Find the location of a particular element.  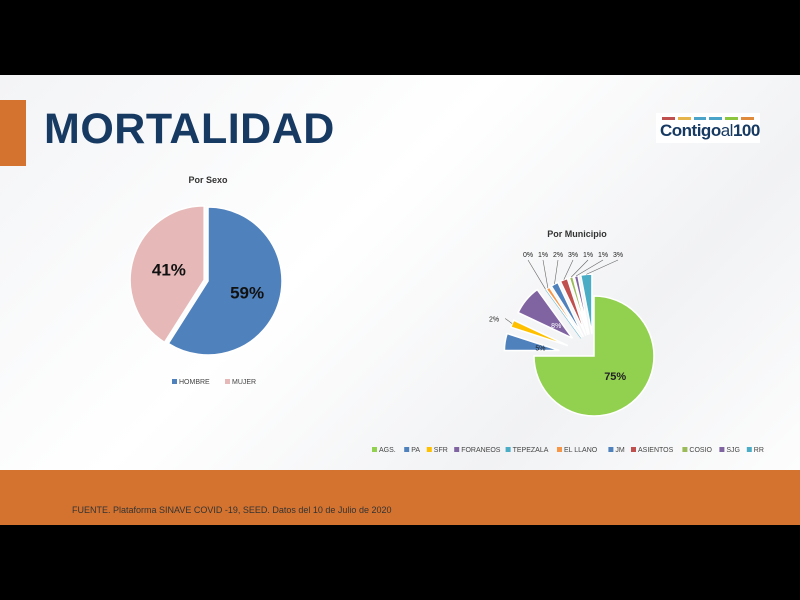

data-label: 8% is located at coordinates (556, 326).